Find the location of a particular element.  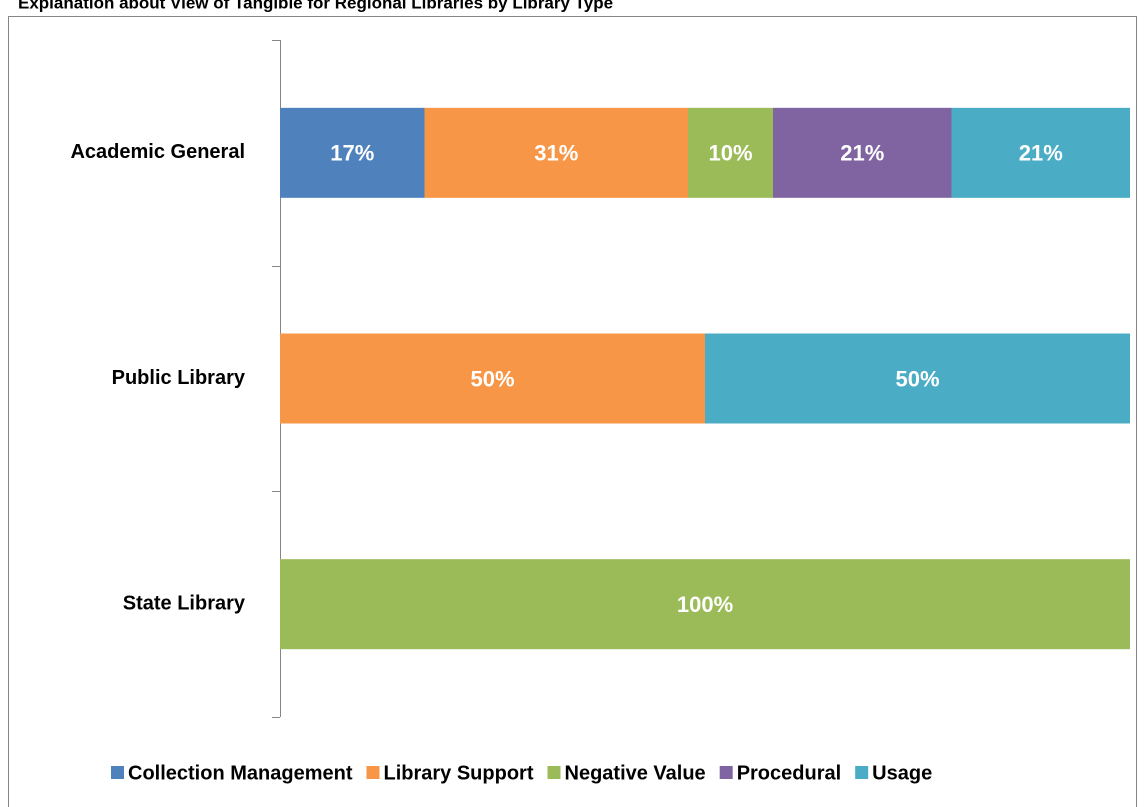

data-label: 100% is located at coordinates (705, 604).